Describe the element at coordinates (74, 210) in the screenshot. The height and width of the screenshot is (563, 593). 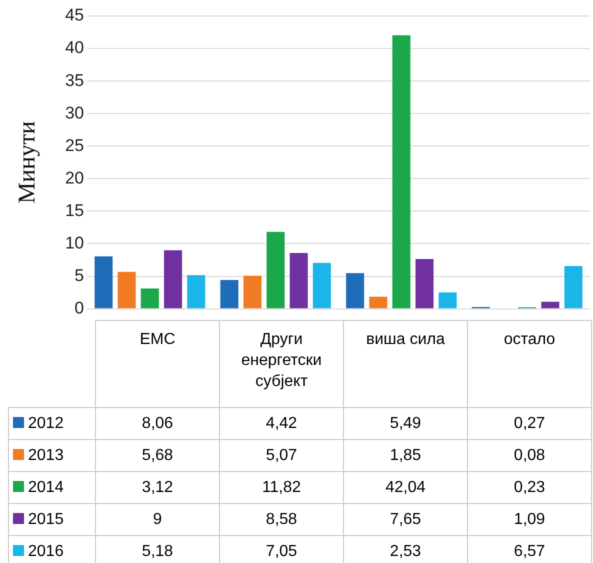
I see `y-tick-label: 15` at that location.